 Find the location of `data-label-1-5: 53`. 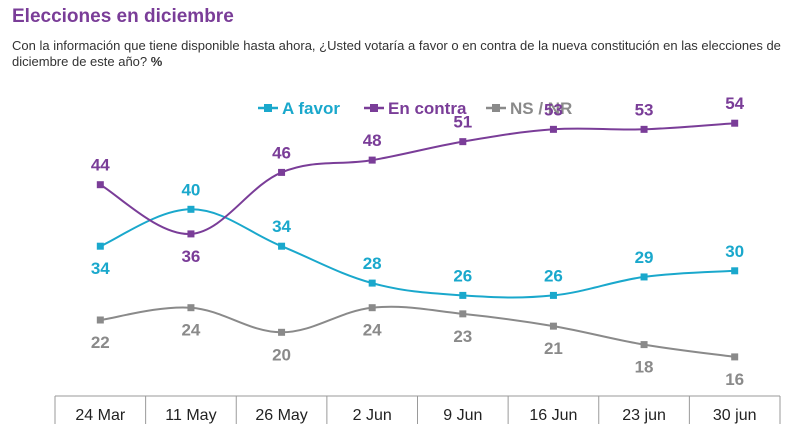

data-label-1-5: 53 is located at coordinates (553, 109).